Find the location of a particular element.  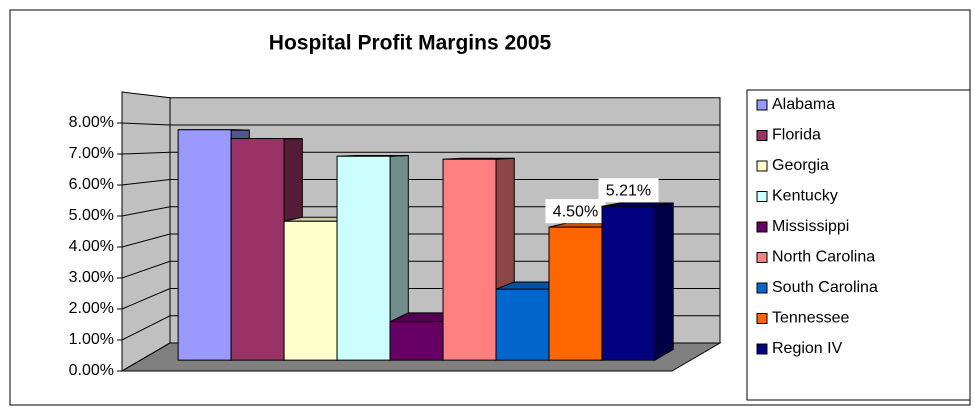

y-tick-label: 4.00% is located at coordinates (91, 246).